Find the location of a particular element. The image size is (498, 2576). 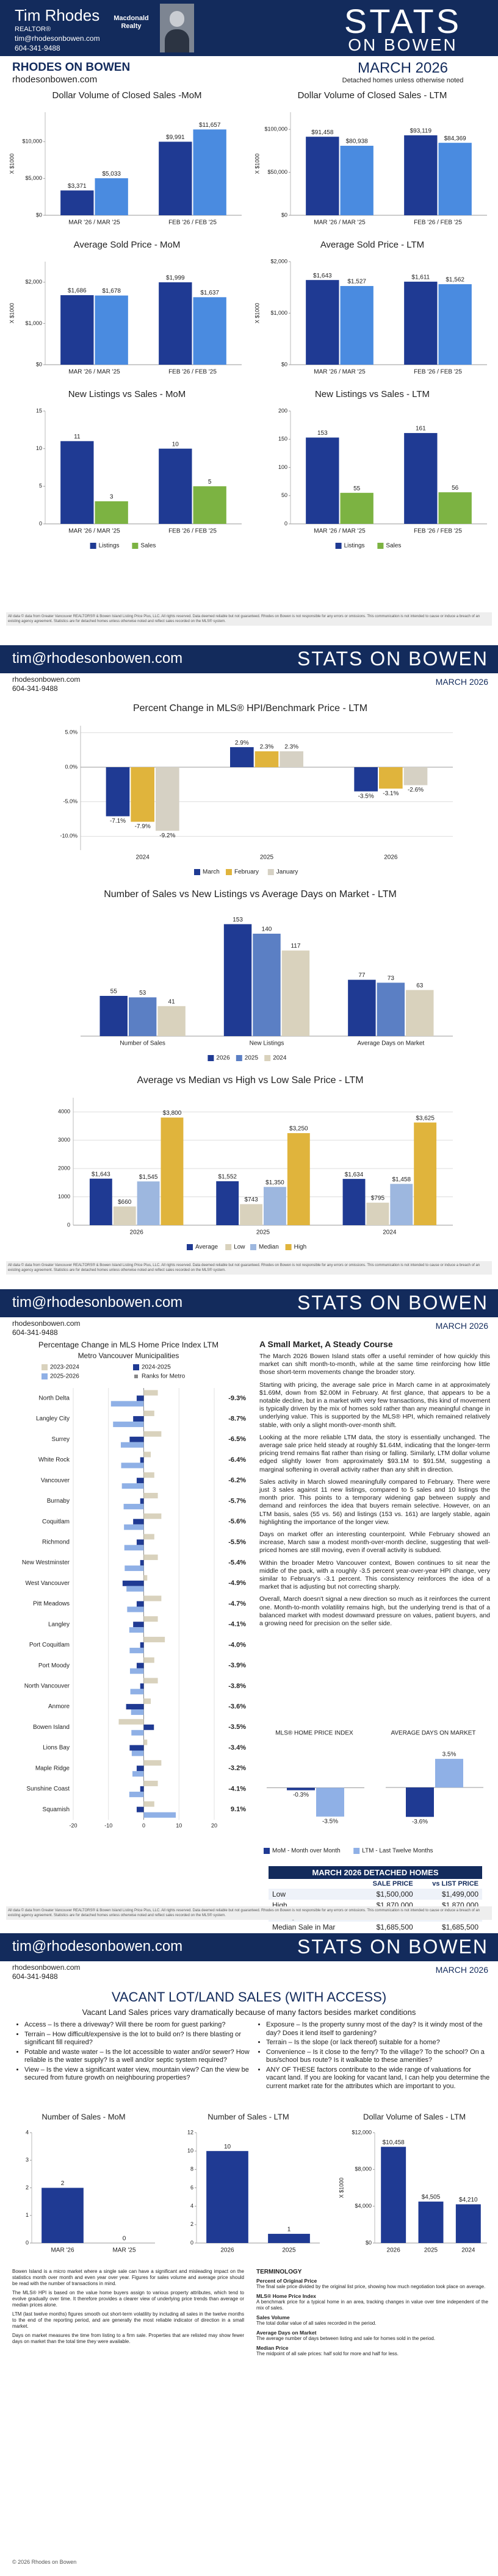

y-tick-label: Bowen Island is located at coordinates (51, 1728).